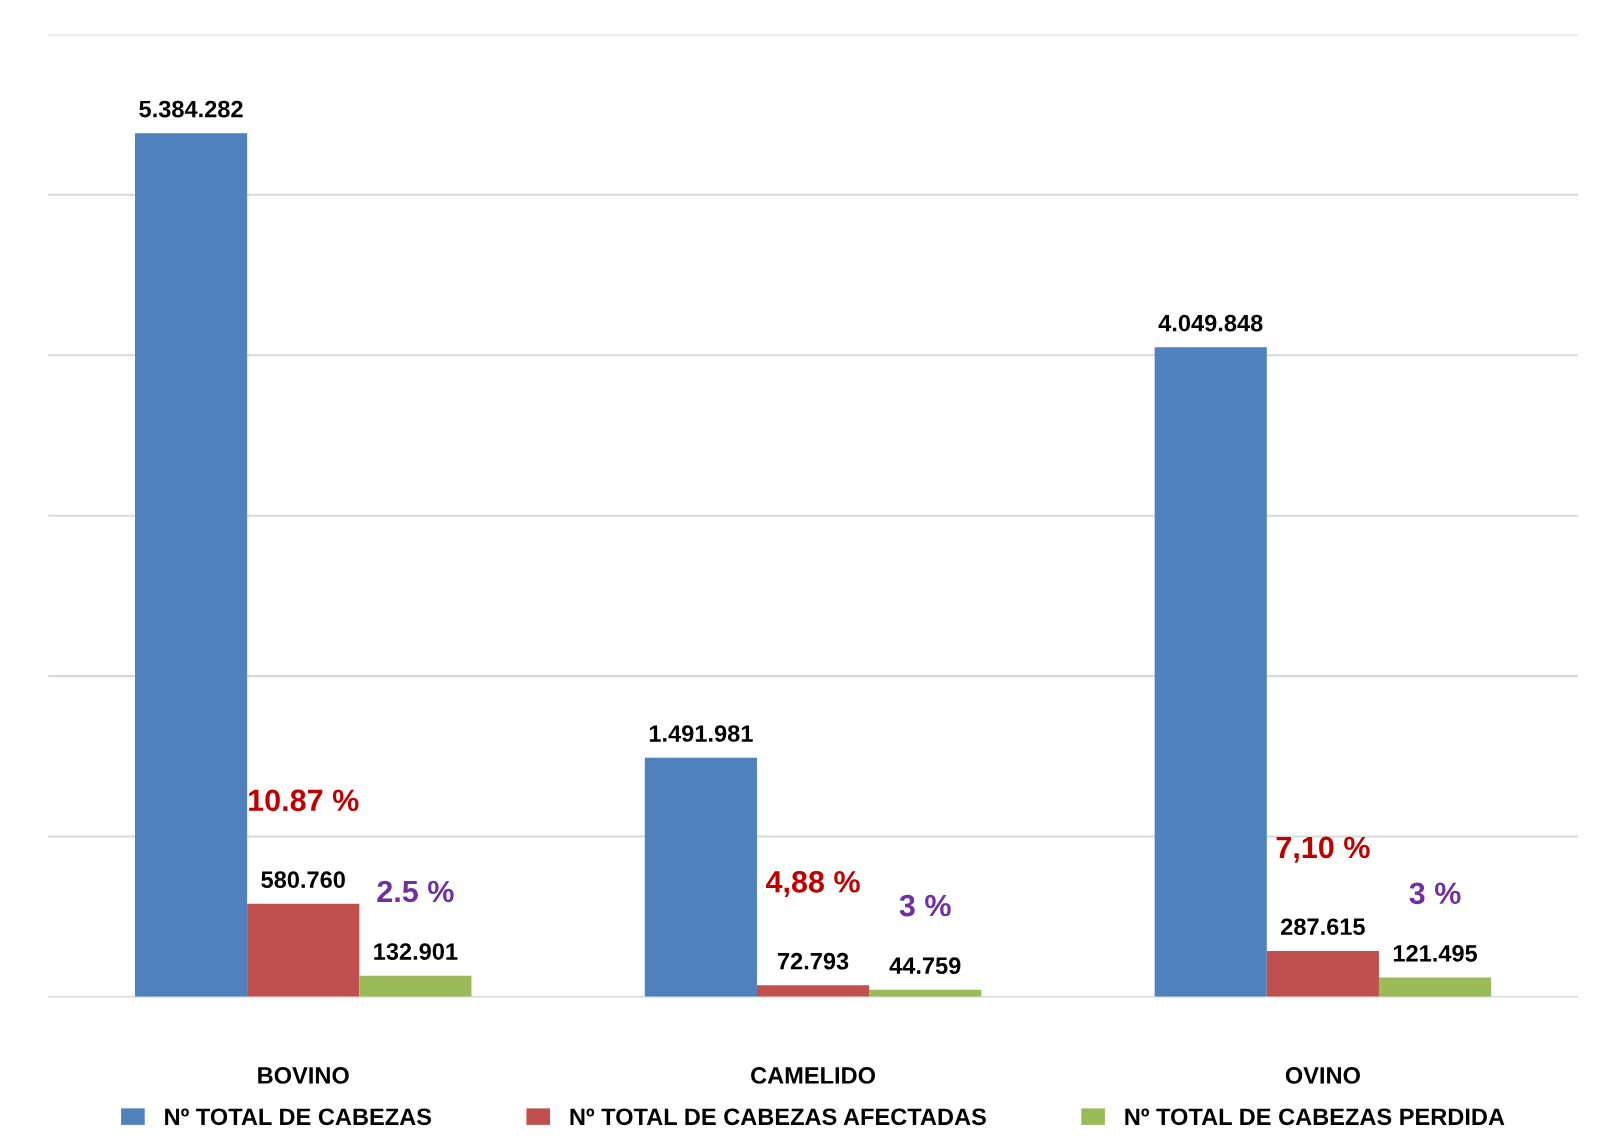  I want to click on x-tick-label: BOVINO, so click(303, 1075).